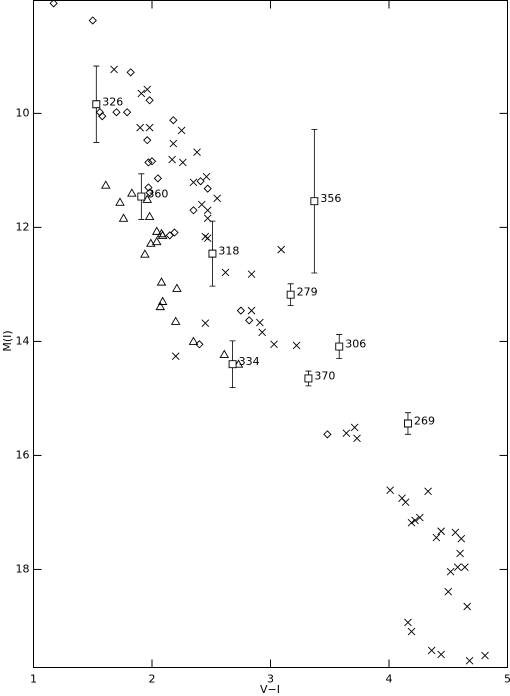 The width and height of the screenshot is (510, 696). Describe the element at coordinates (507, 679) in the screenshot. I see `x-tick-label: 5` at that location.